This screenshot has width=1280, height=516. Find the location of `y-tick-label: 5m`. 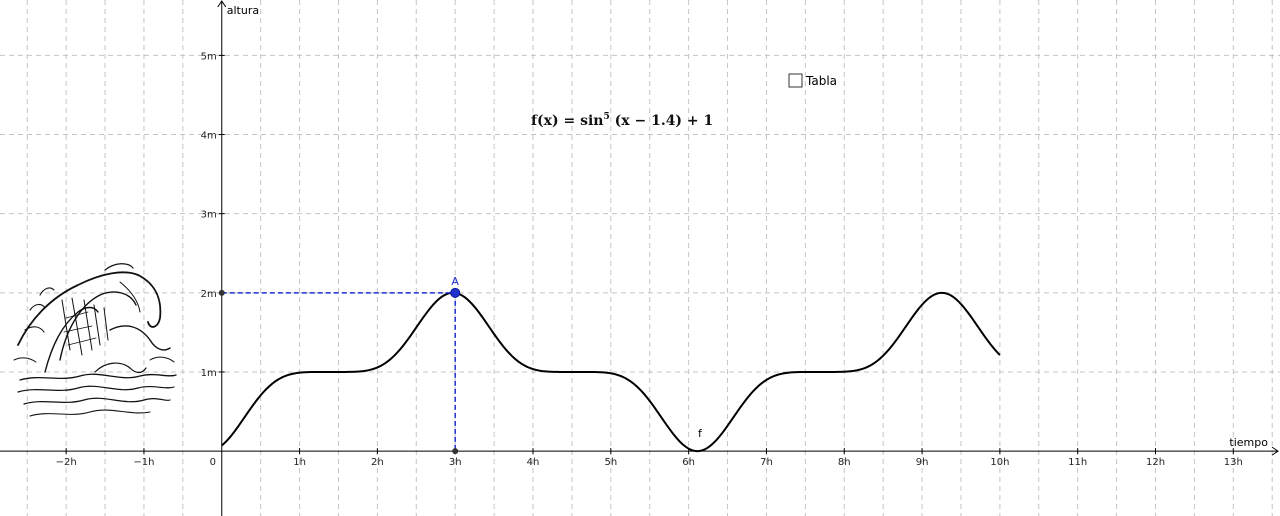

y-tick-label: 5m is located at coordinates (209, 56).